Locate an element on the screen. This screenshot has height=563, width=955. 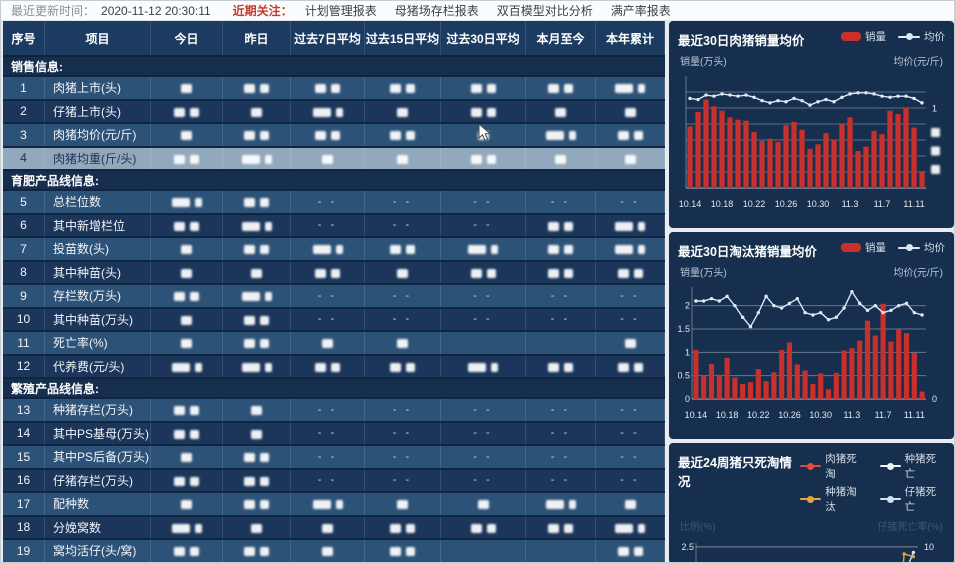
table-row: 2 仔猪上市(头) is located at coordinates (334, 112).